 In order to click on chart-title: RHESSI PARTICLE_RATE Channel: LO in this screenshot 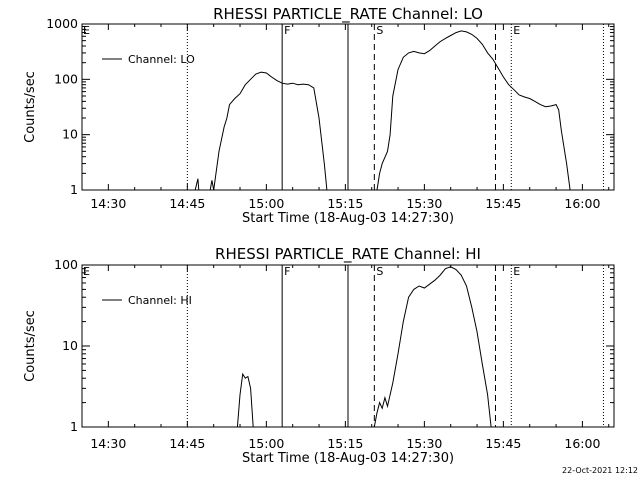, I will do `click(348, 14)`.